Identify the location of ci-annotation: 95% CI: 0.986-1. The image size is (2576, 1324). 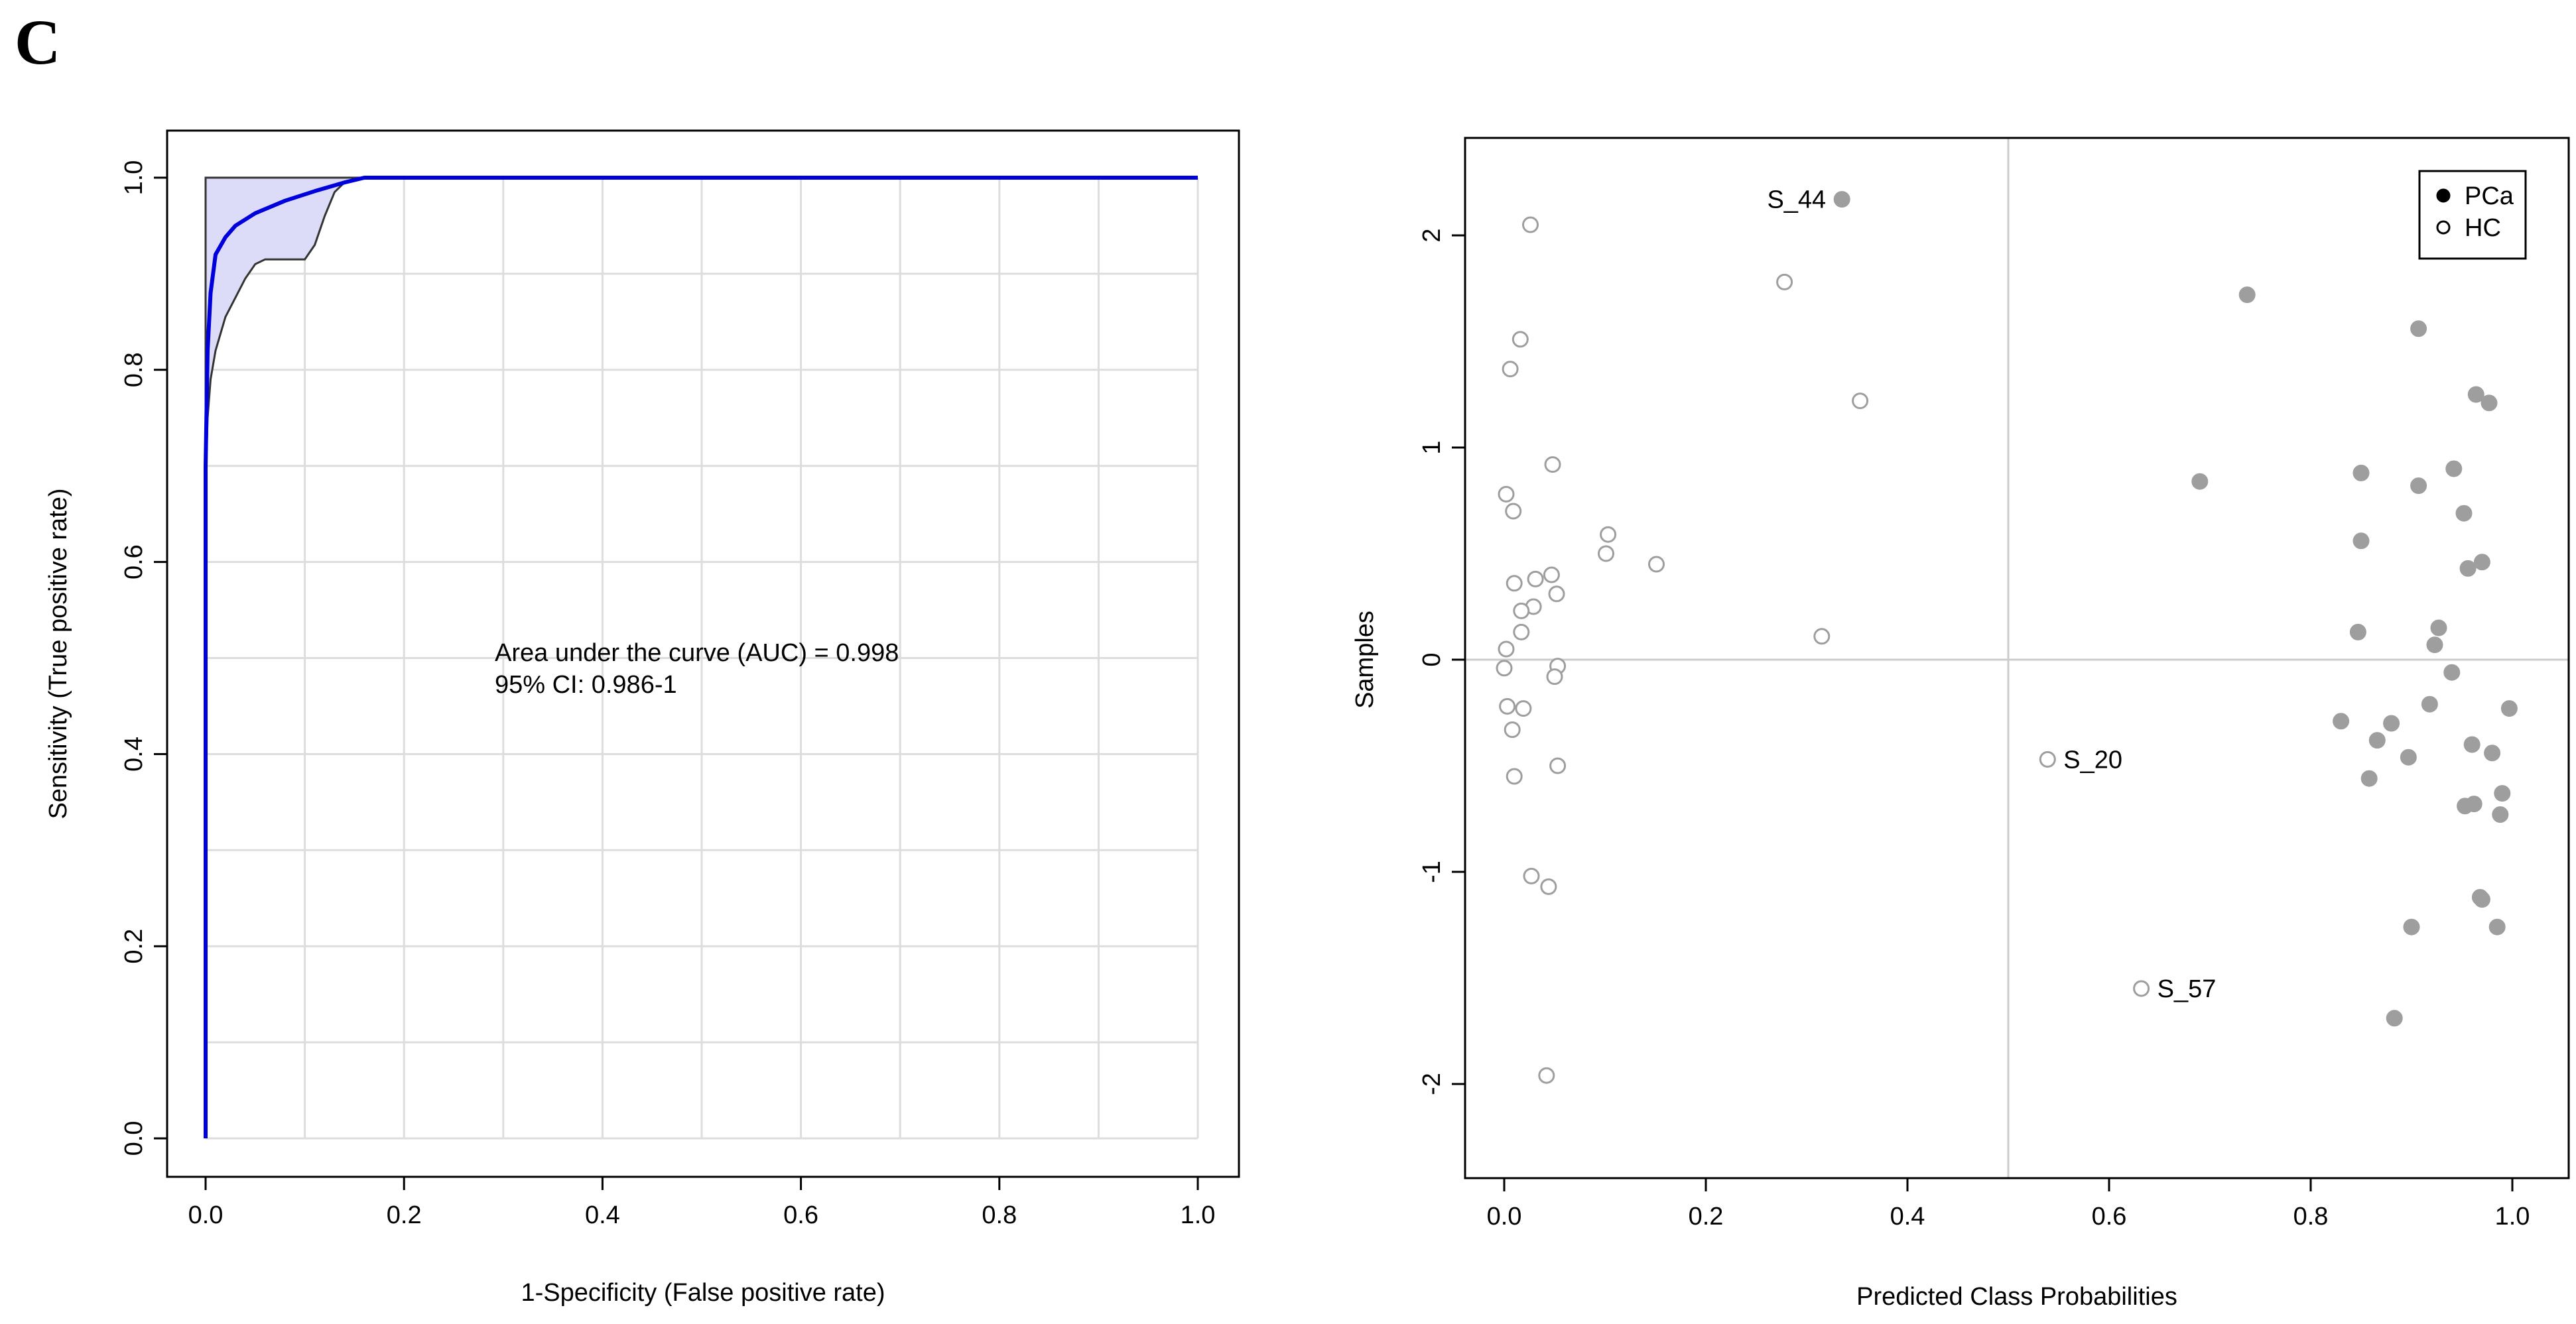
(586, 685).